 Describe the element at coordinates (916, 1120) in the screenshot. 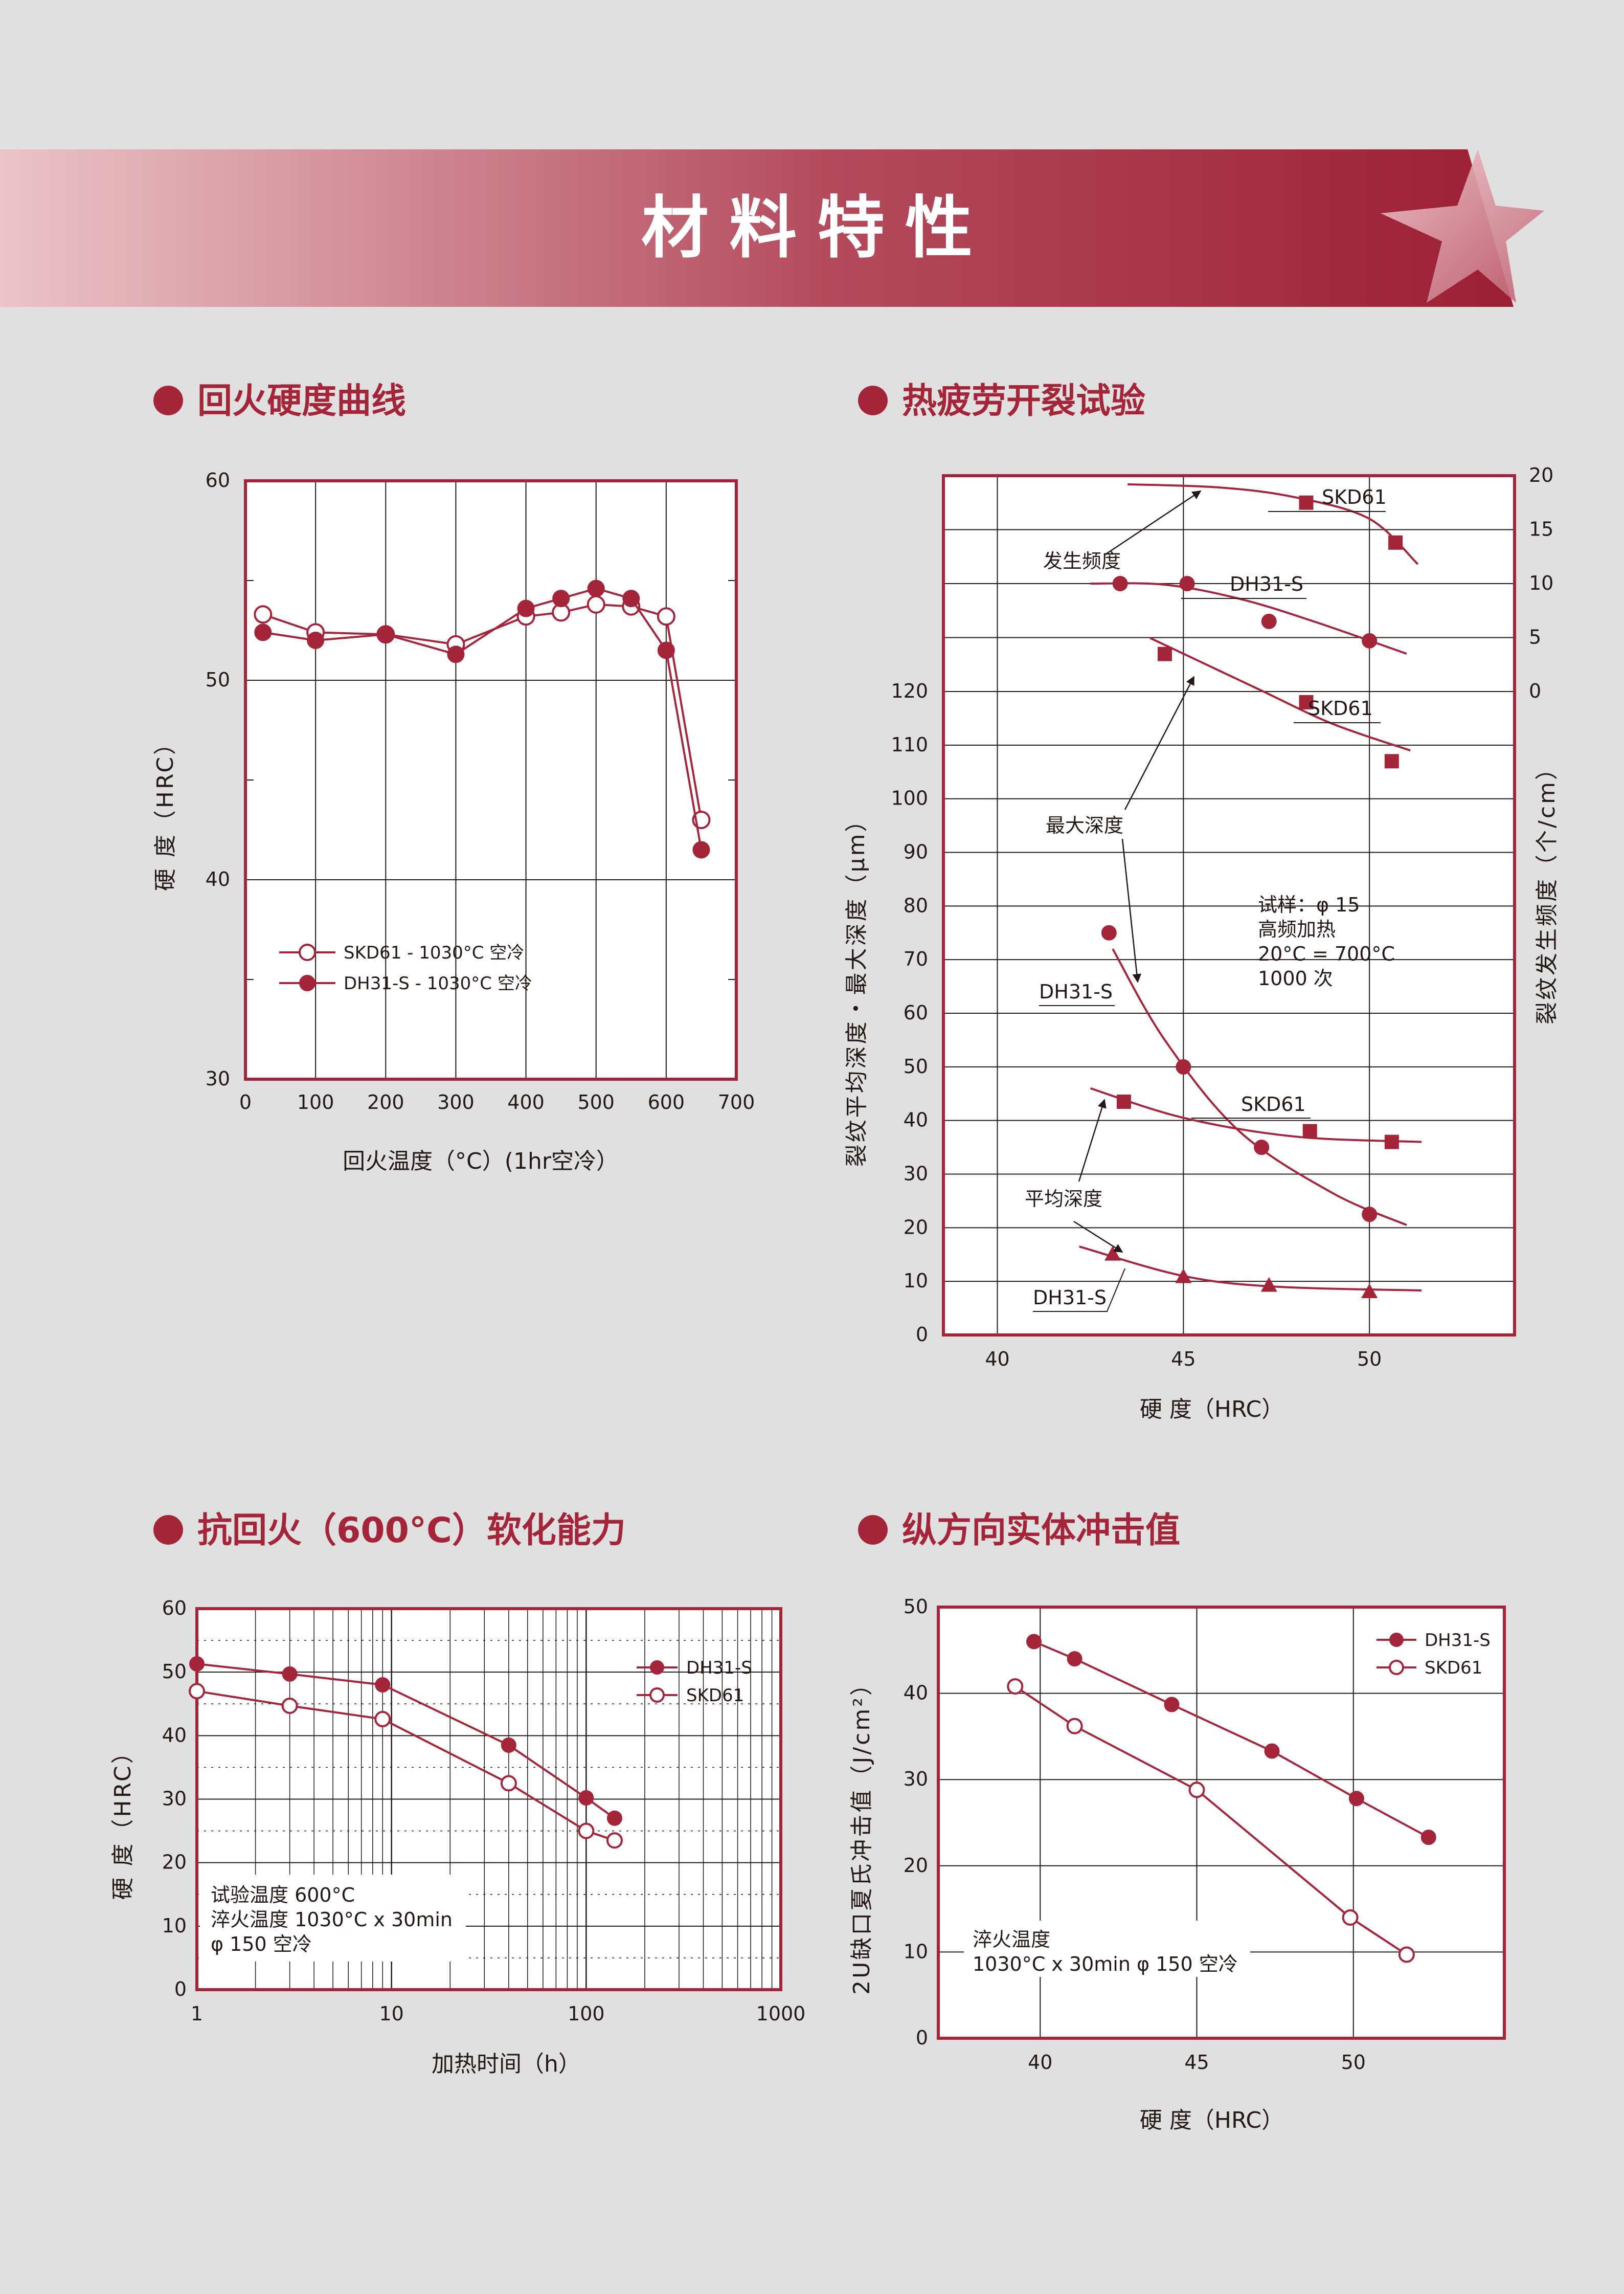

I see `y-tick-label-left: 40` at that location.